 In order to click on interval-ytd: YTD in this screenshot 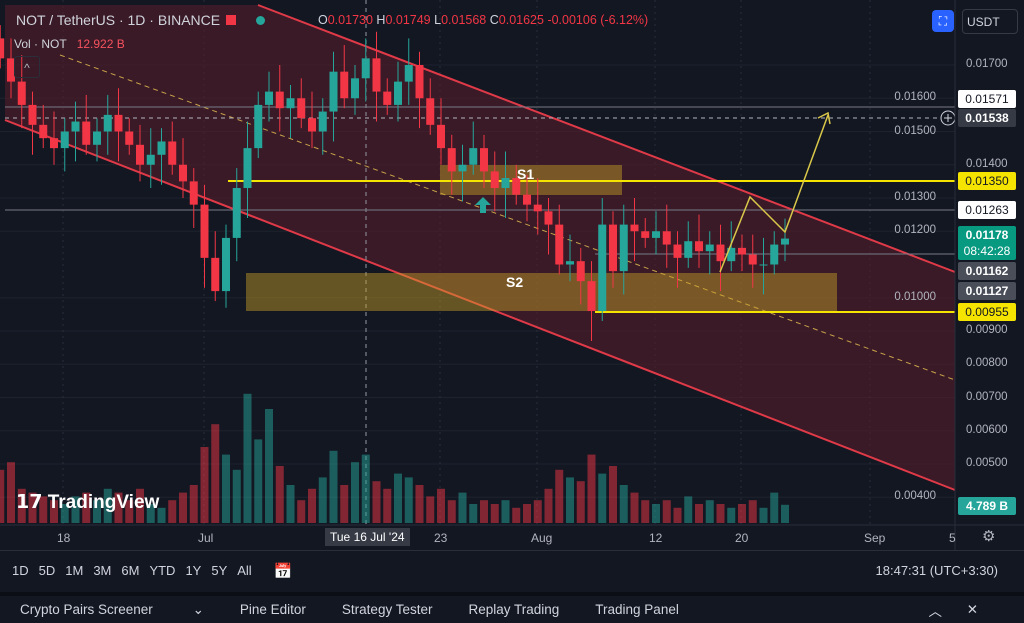, I will do `click(162, 570)`.